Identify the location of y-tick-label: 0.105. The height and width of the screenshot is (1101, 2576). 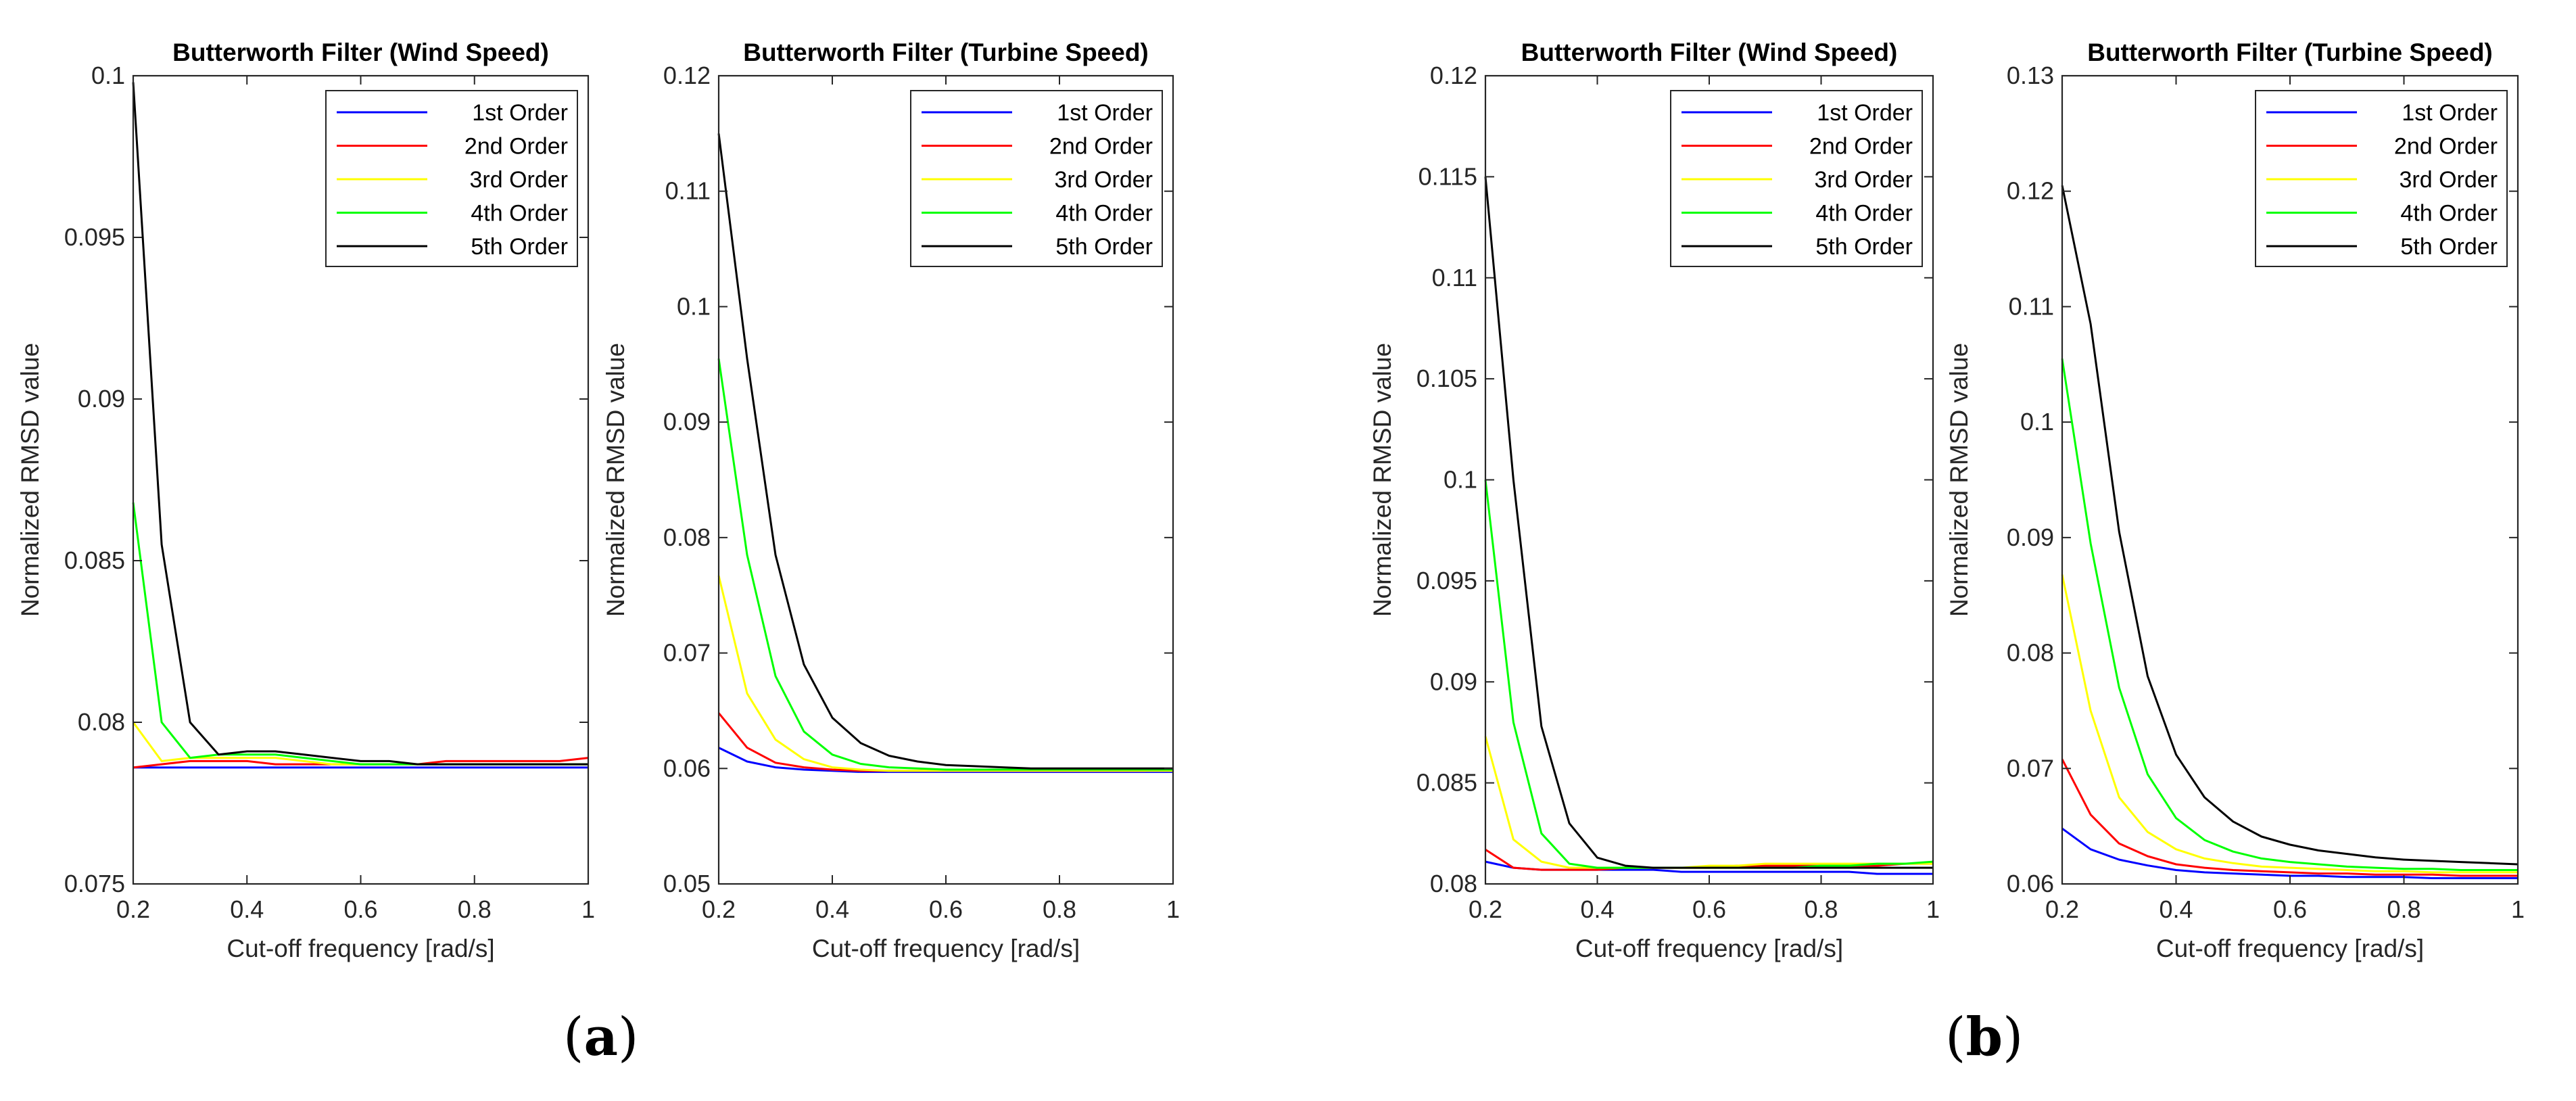
(1446, 378).